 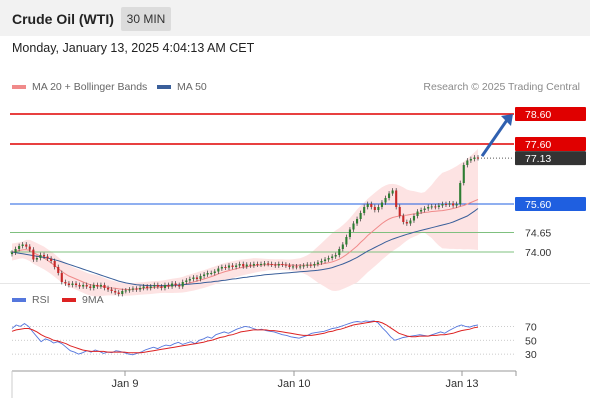 I want to click on forecast-arrow-layer, so click(x=496, y=135).